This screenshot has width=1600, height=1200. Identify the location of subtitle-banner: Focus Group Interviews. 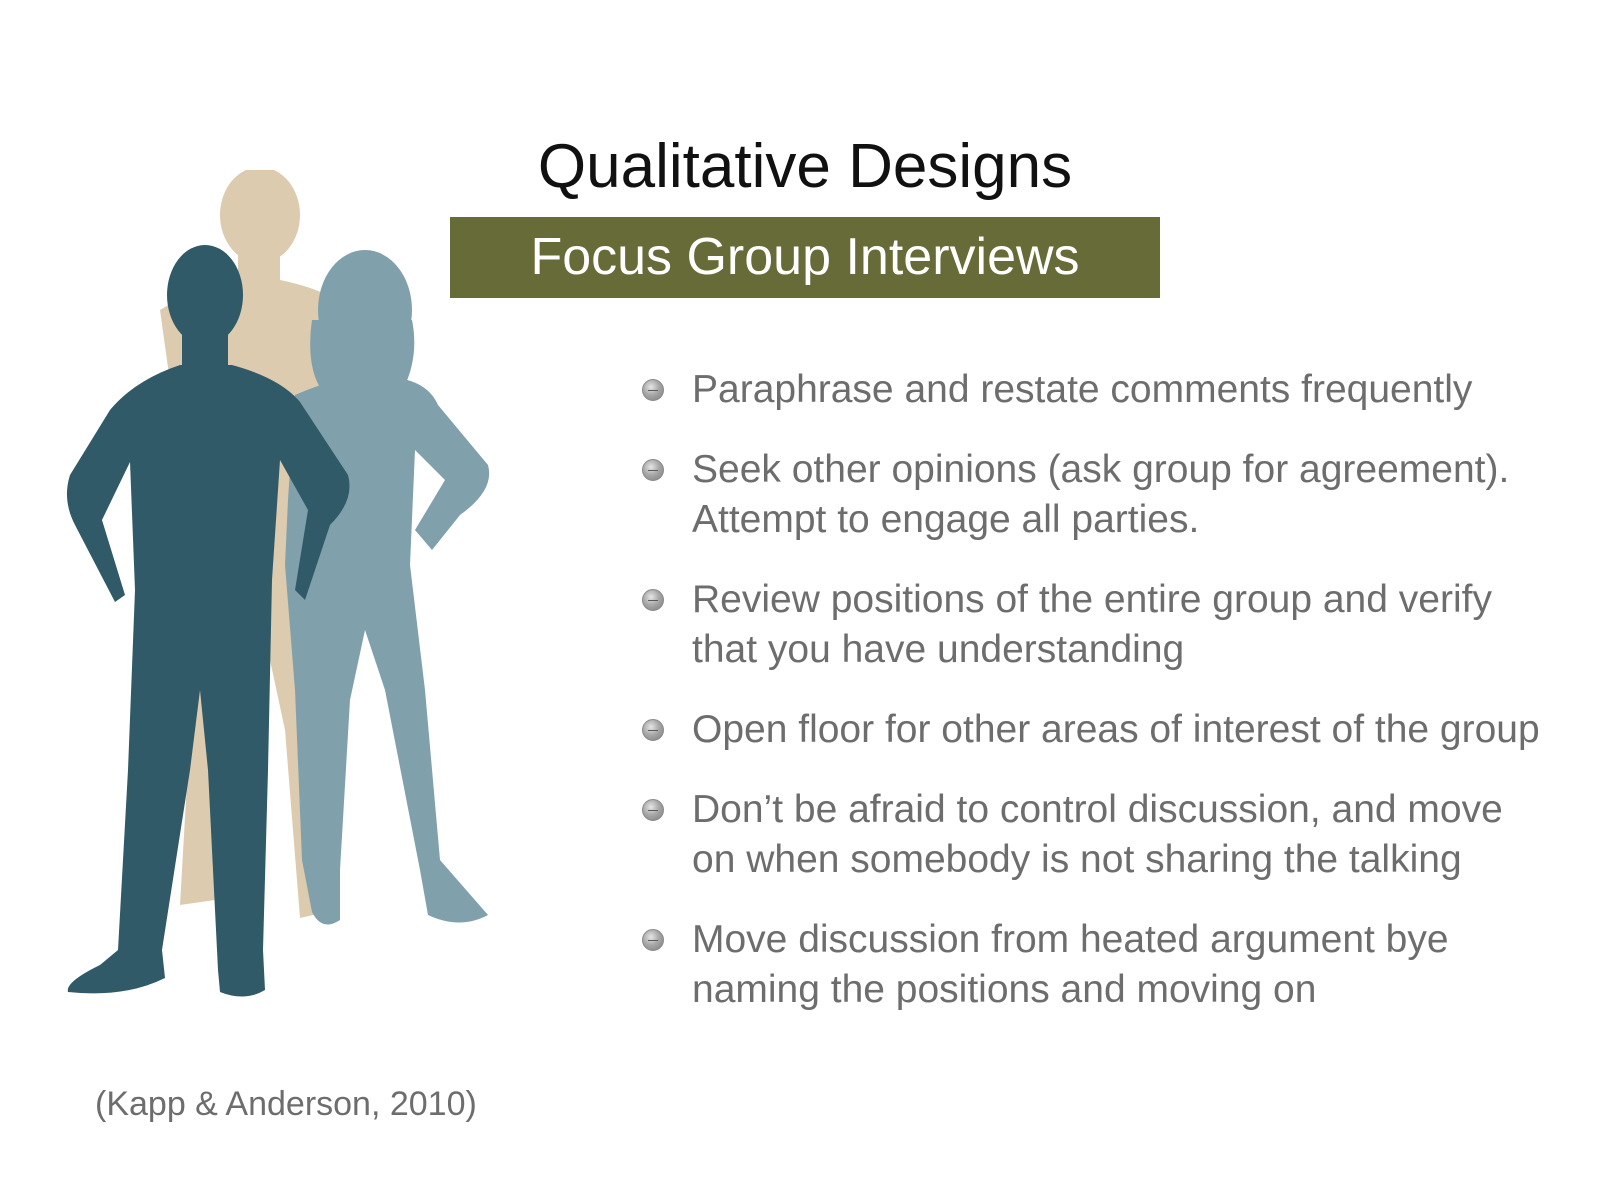
(805, 257).